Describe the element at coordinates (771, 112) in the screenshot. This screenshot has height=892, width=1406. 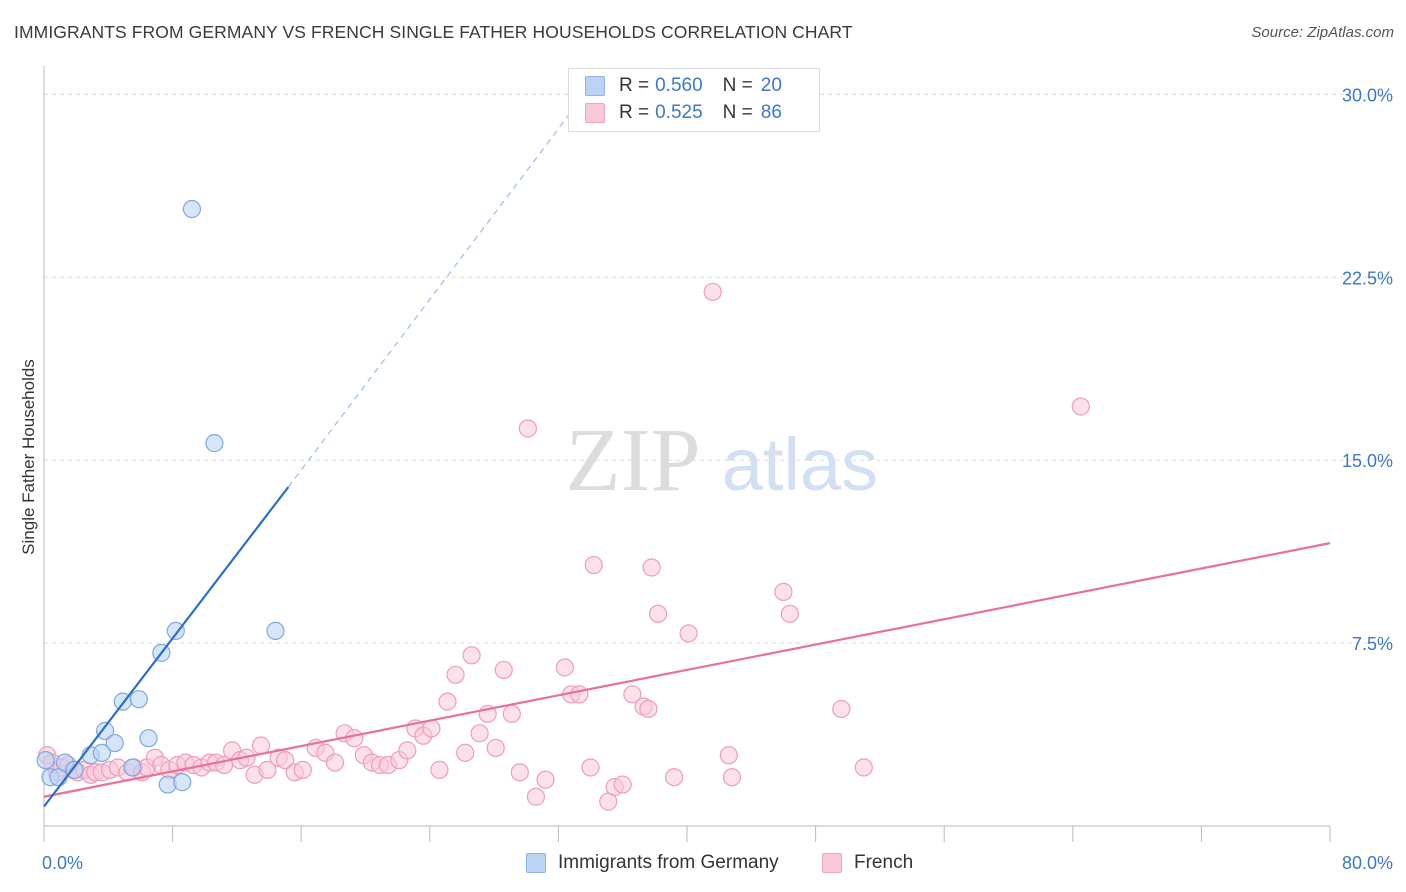
I see `legend-n-value: 86` at that location.